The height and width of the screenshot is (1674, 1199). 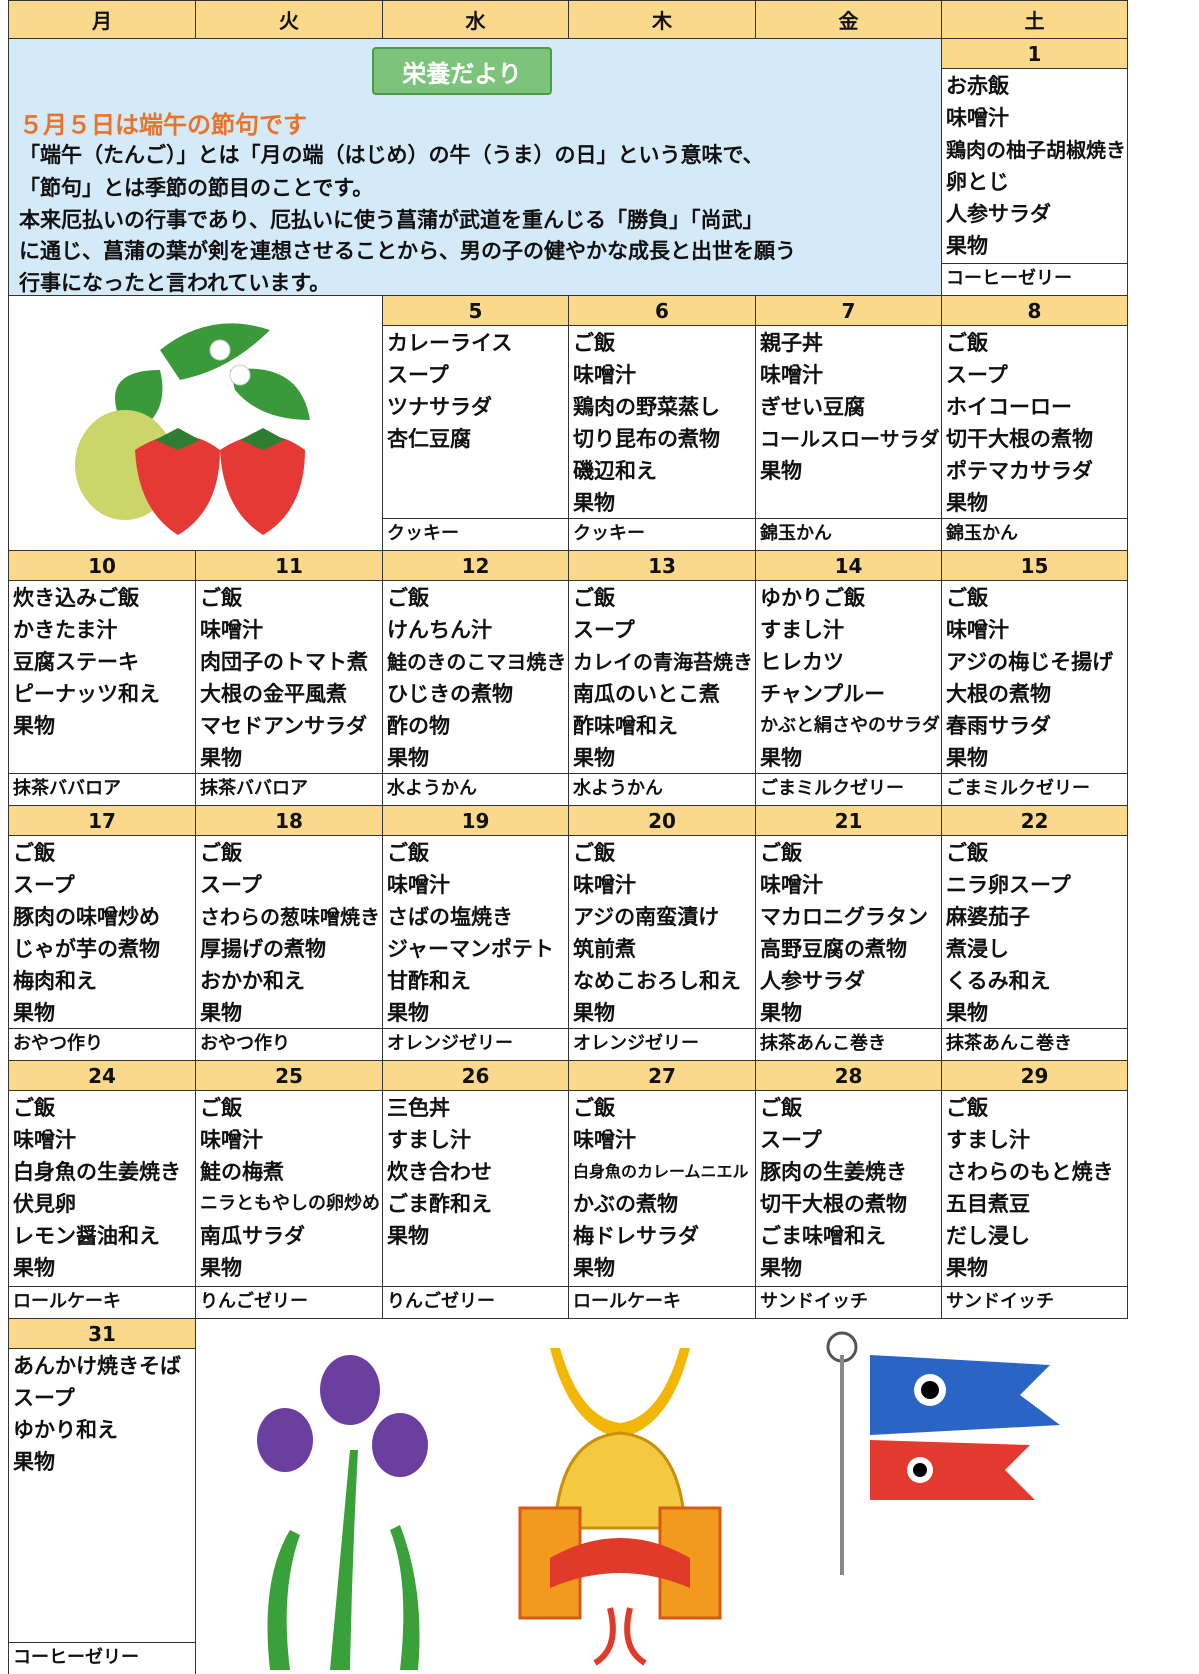 I want to click on menu-item: 豚肉の生姜焼き, so click(x=833, y=1172).